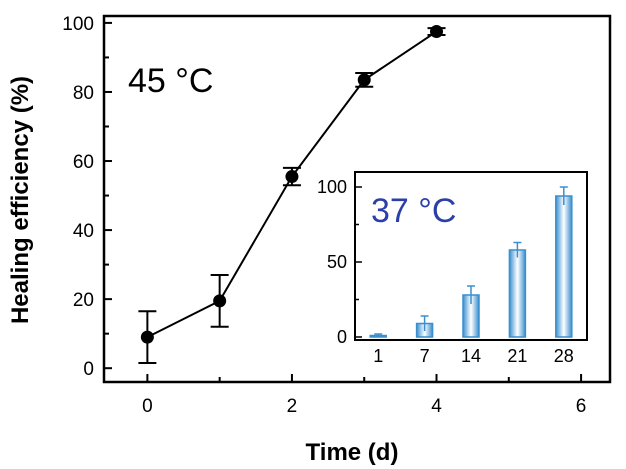  I want to click on main-x-tick-label: 6, so click(581, 406).